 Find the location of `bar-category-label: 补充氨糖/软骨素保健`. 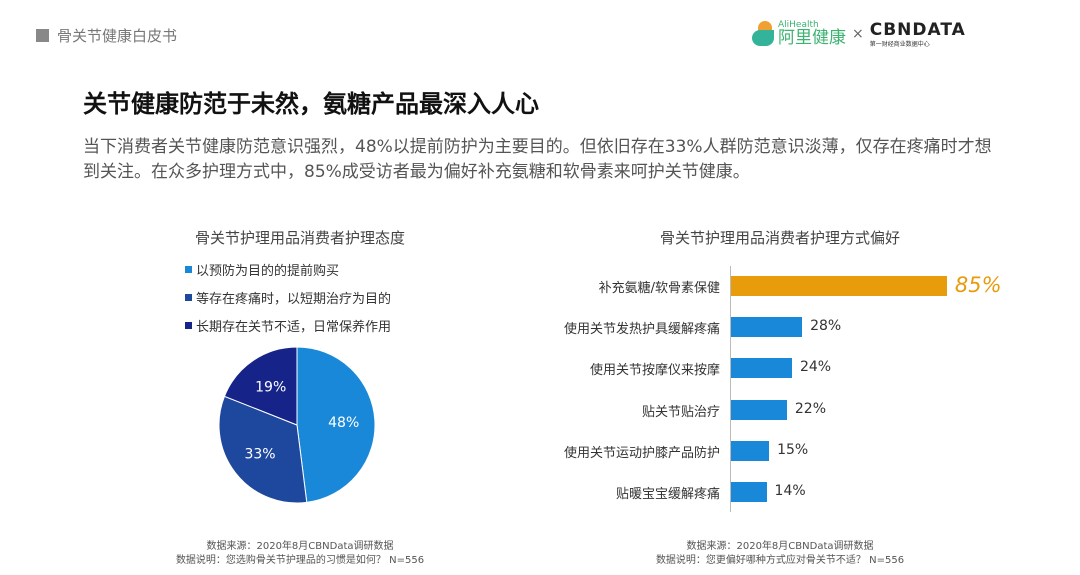

bar-category-label: 补充氨糖/软骨素保健 is located at coordinates (659, 288).